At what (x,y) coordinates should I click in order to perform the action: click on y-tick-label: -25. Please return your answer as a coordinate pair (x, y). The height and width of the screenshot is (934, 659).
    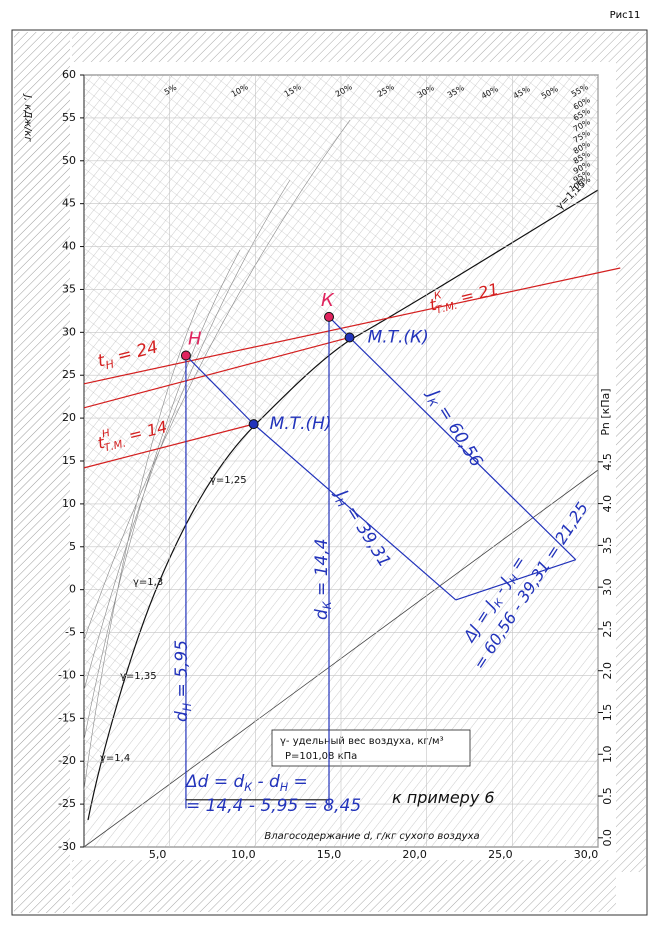
    Looking at the image, I should click on (67, 803).